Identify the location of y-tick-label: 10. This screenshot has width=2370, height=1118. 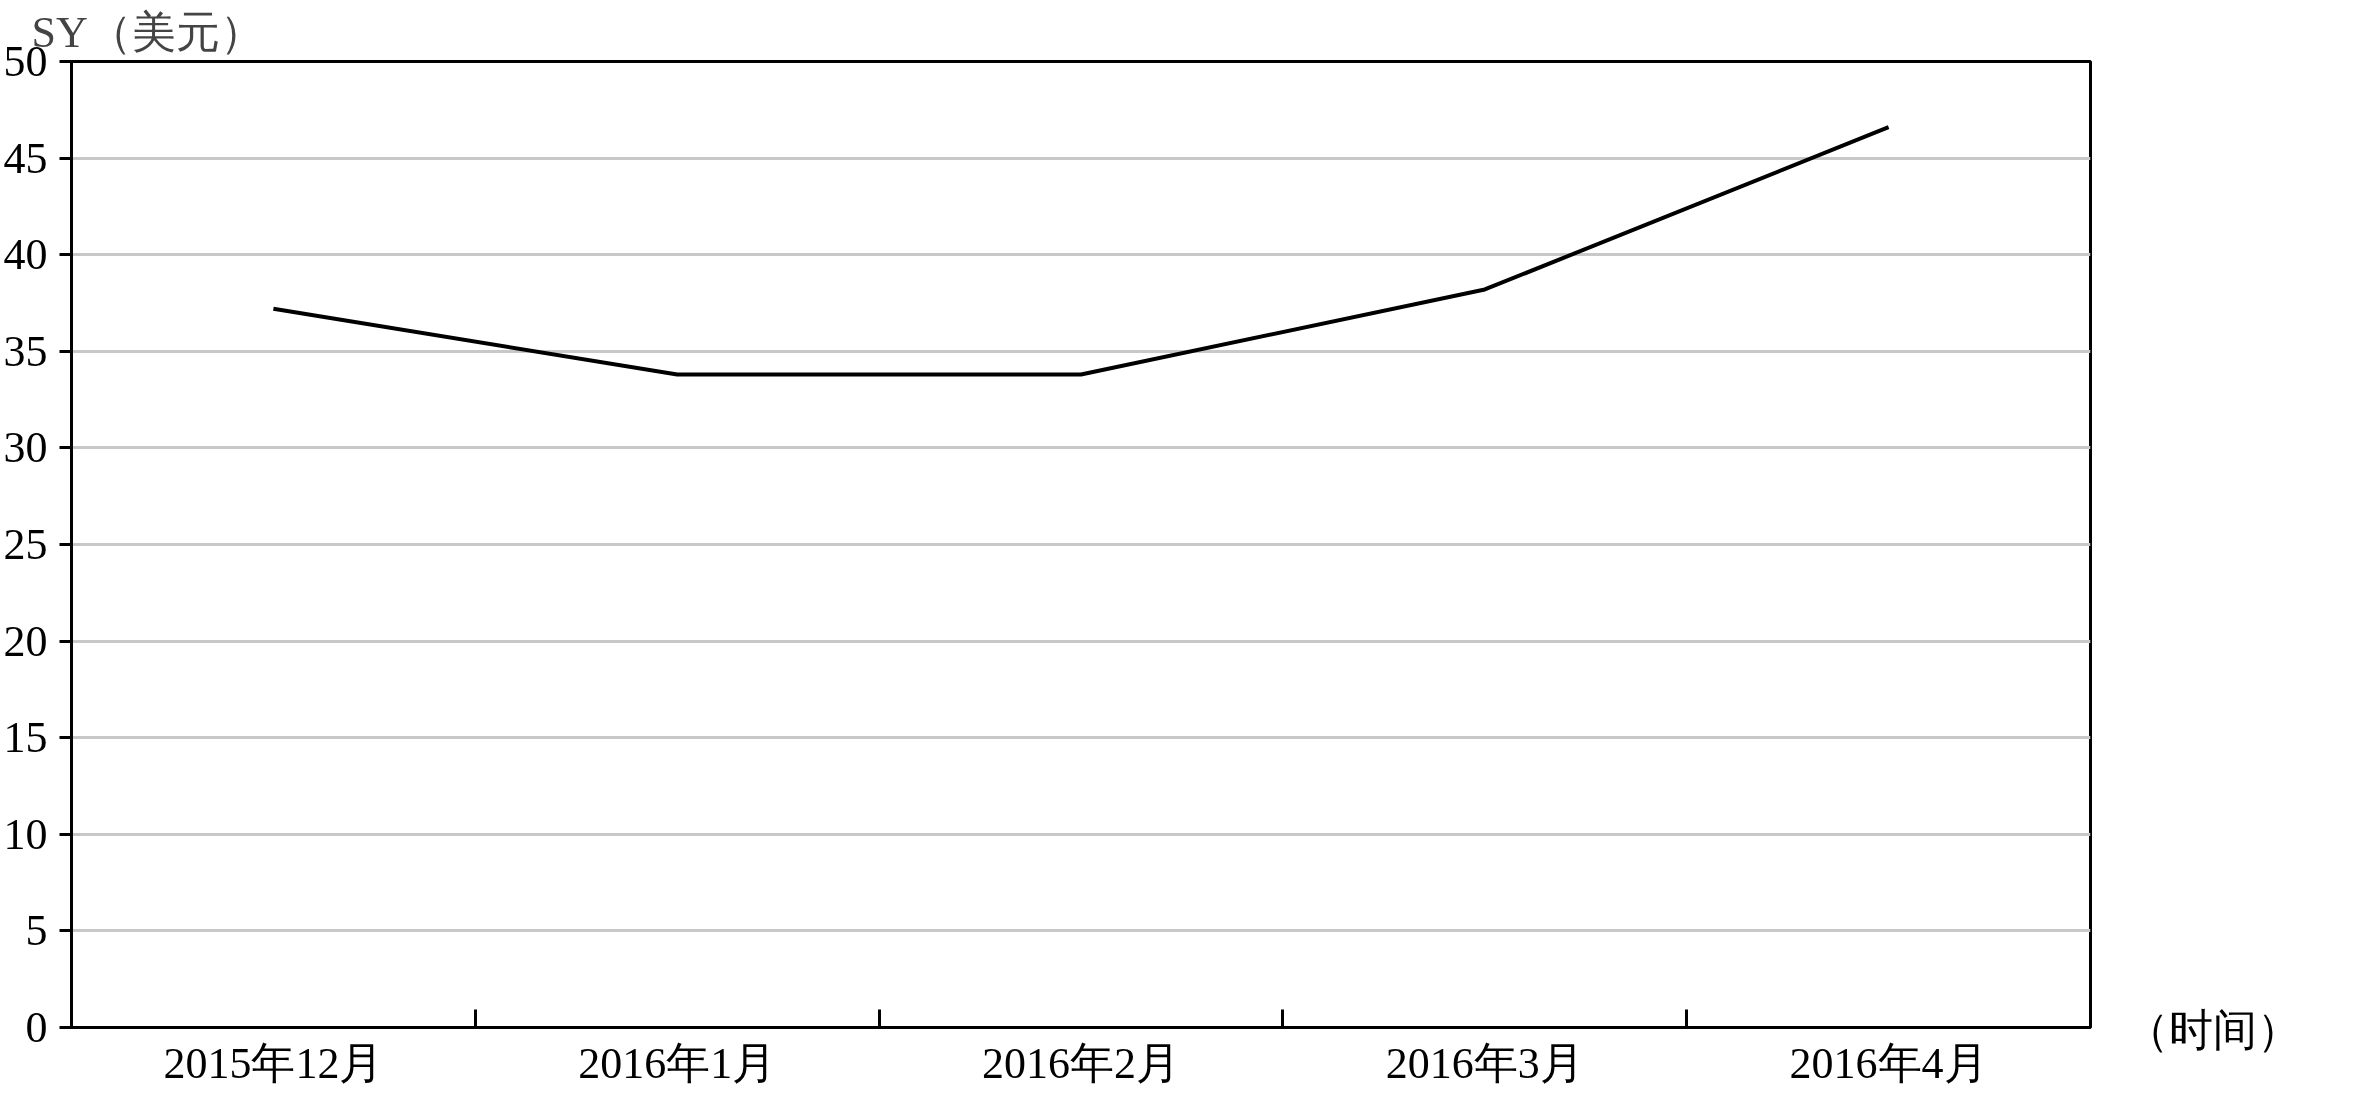
(25, 834).